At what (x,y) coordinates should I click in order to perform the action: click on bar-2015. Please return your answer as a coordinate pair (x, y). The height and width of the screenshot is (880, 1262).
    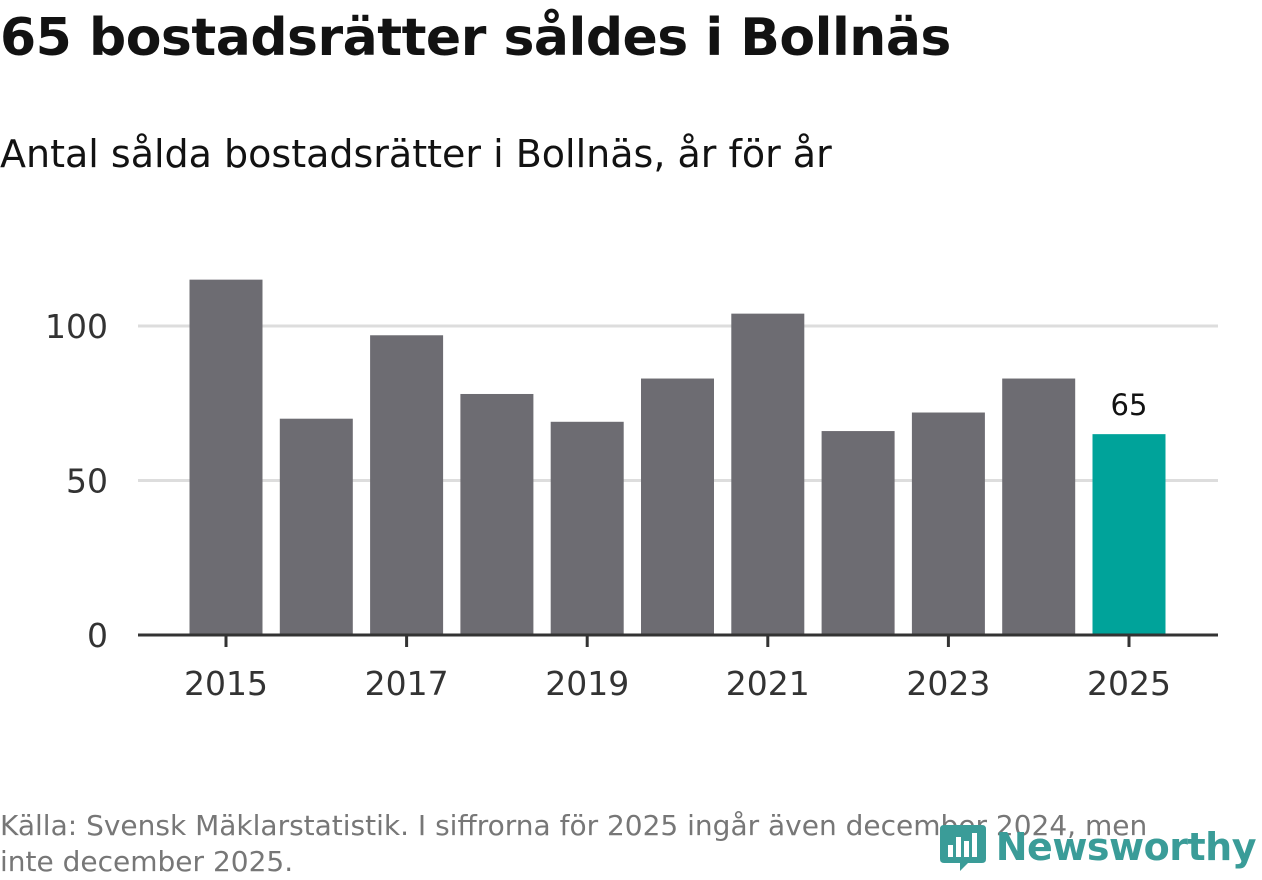
    Looking at the image, I should click on (226, 457).